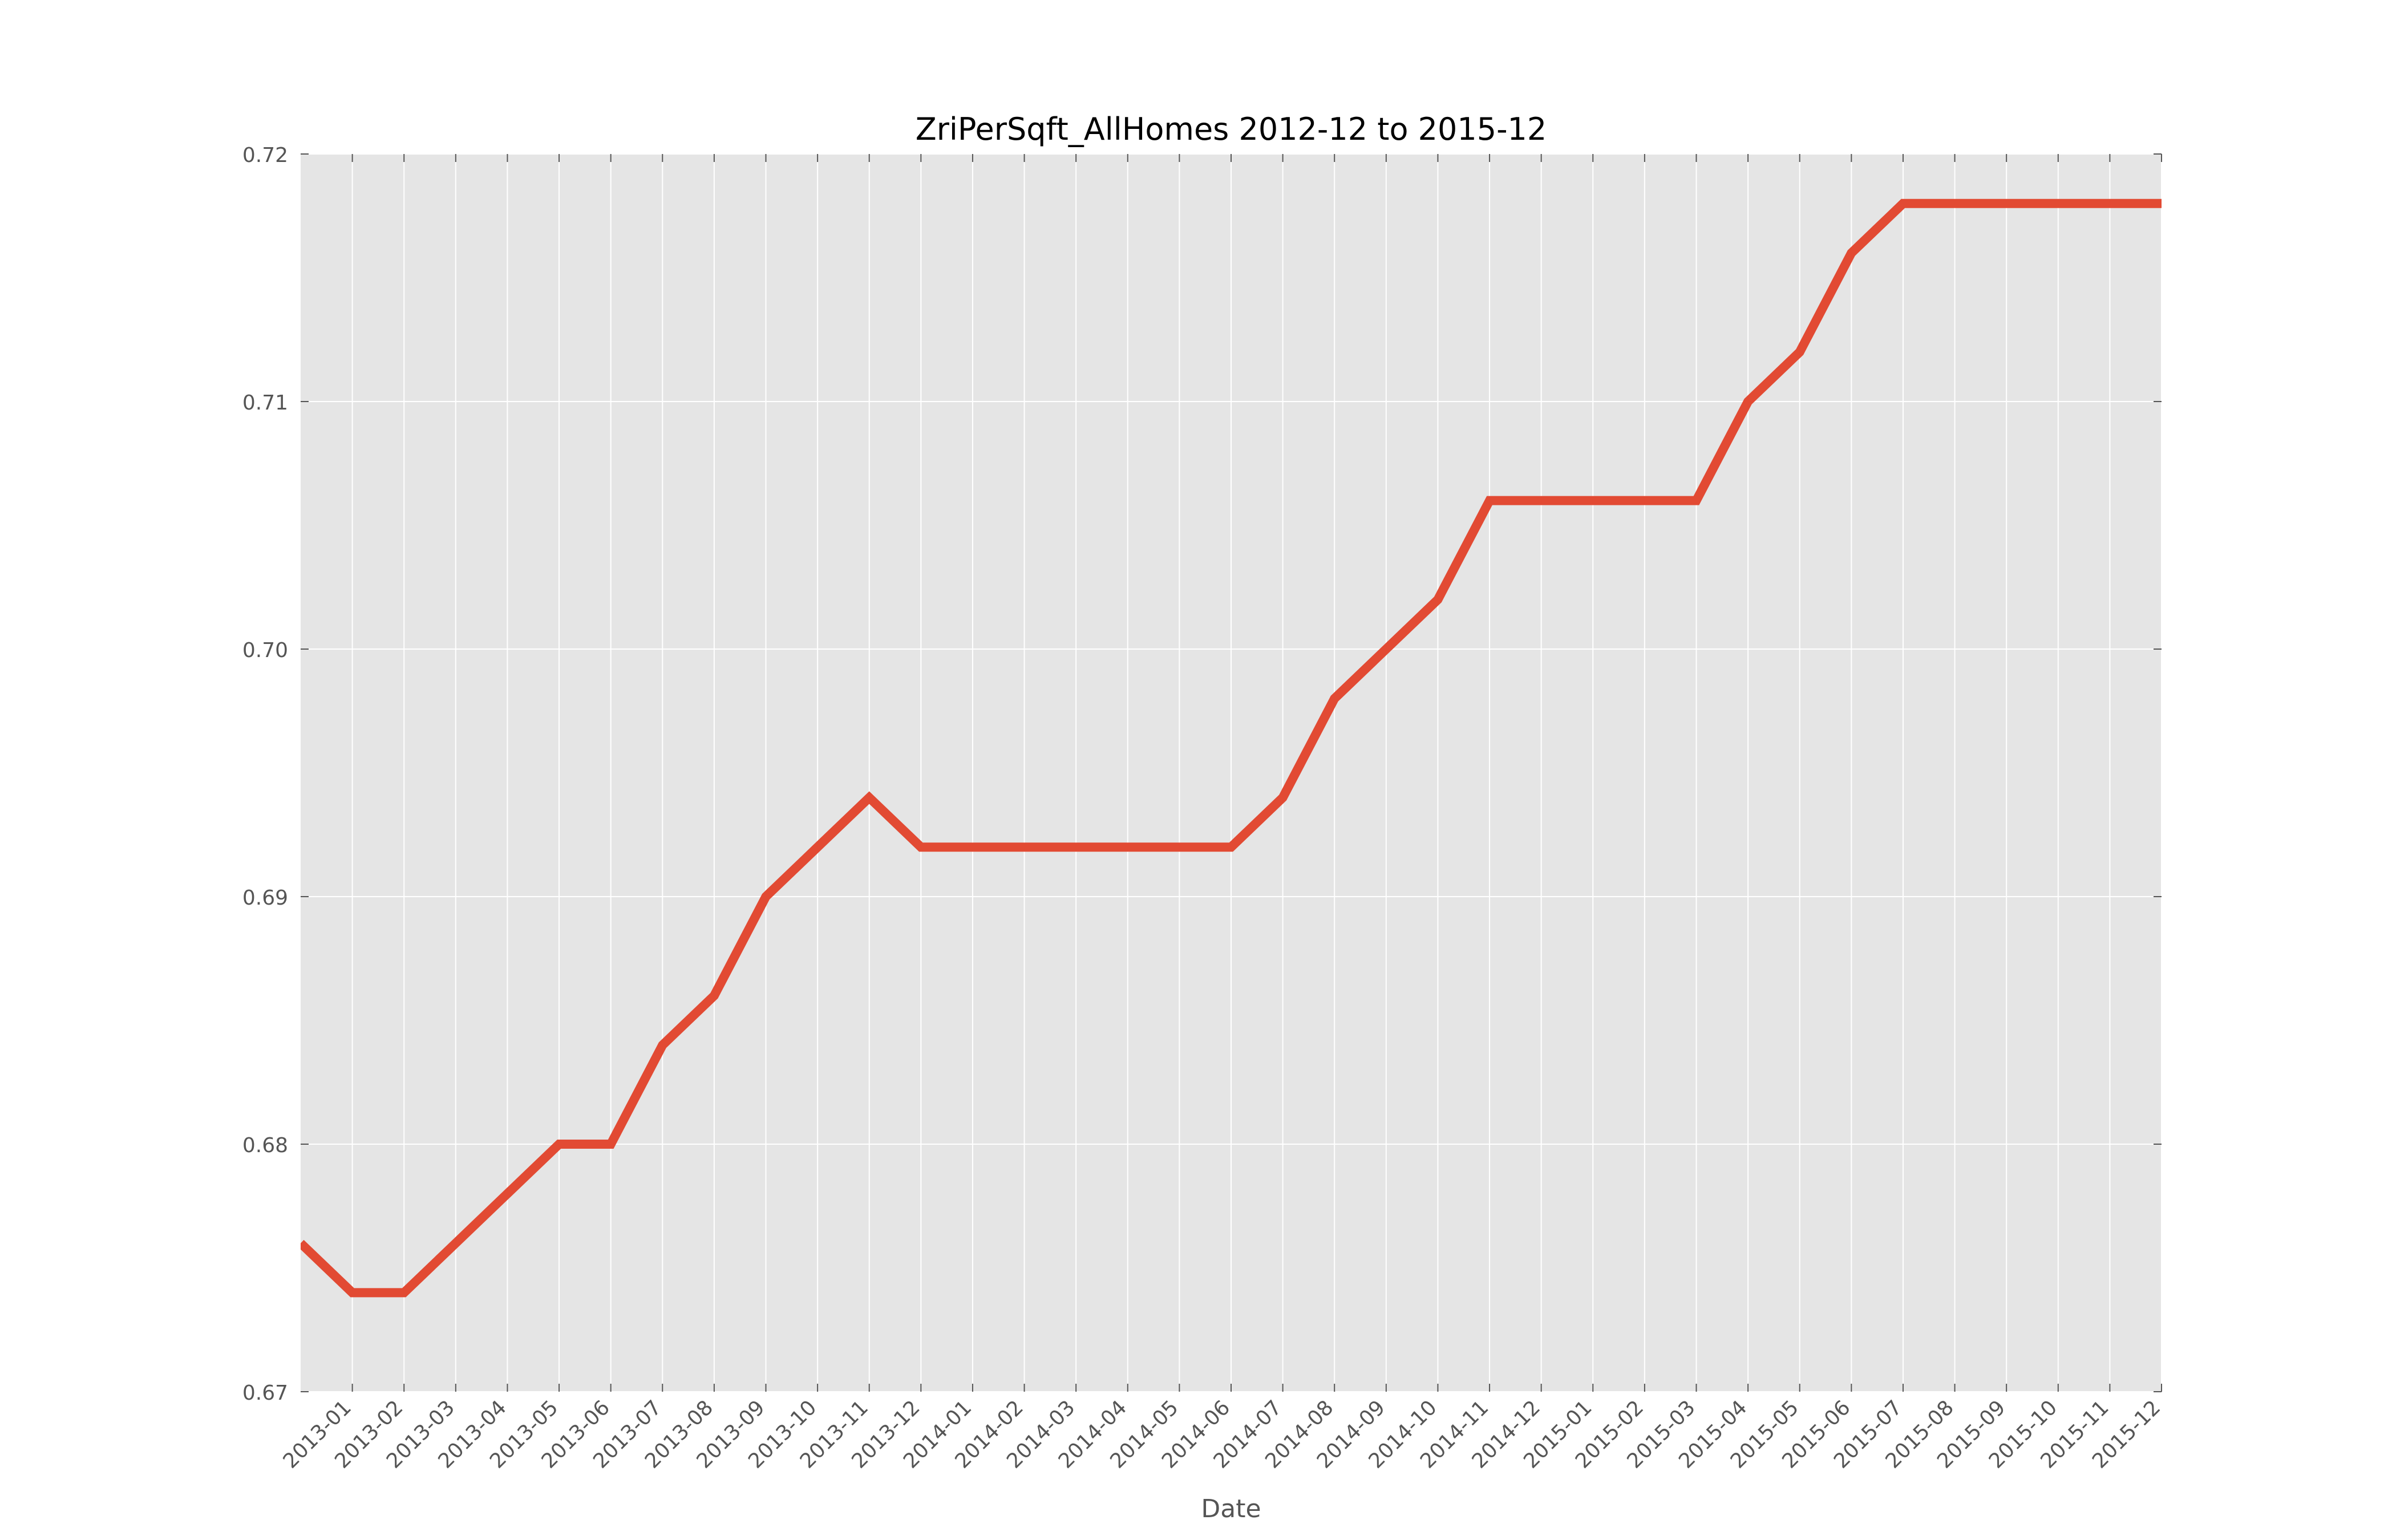 The image size is (2396, 1540). I want to click on y-tick-label: 0.67, so click(265, 1393).